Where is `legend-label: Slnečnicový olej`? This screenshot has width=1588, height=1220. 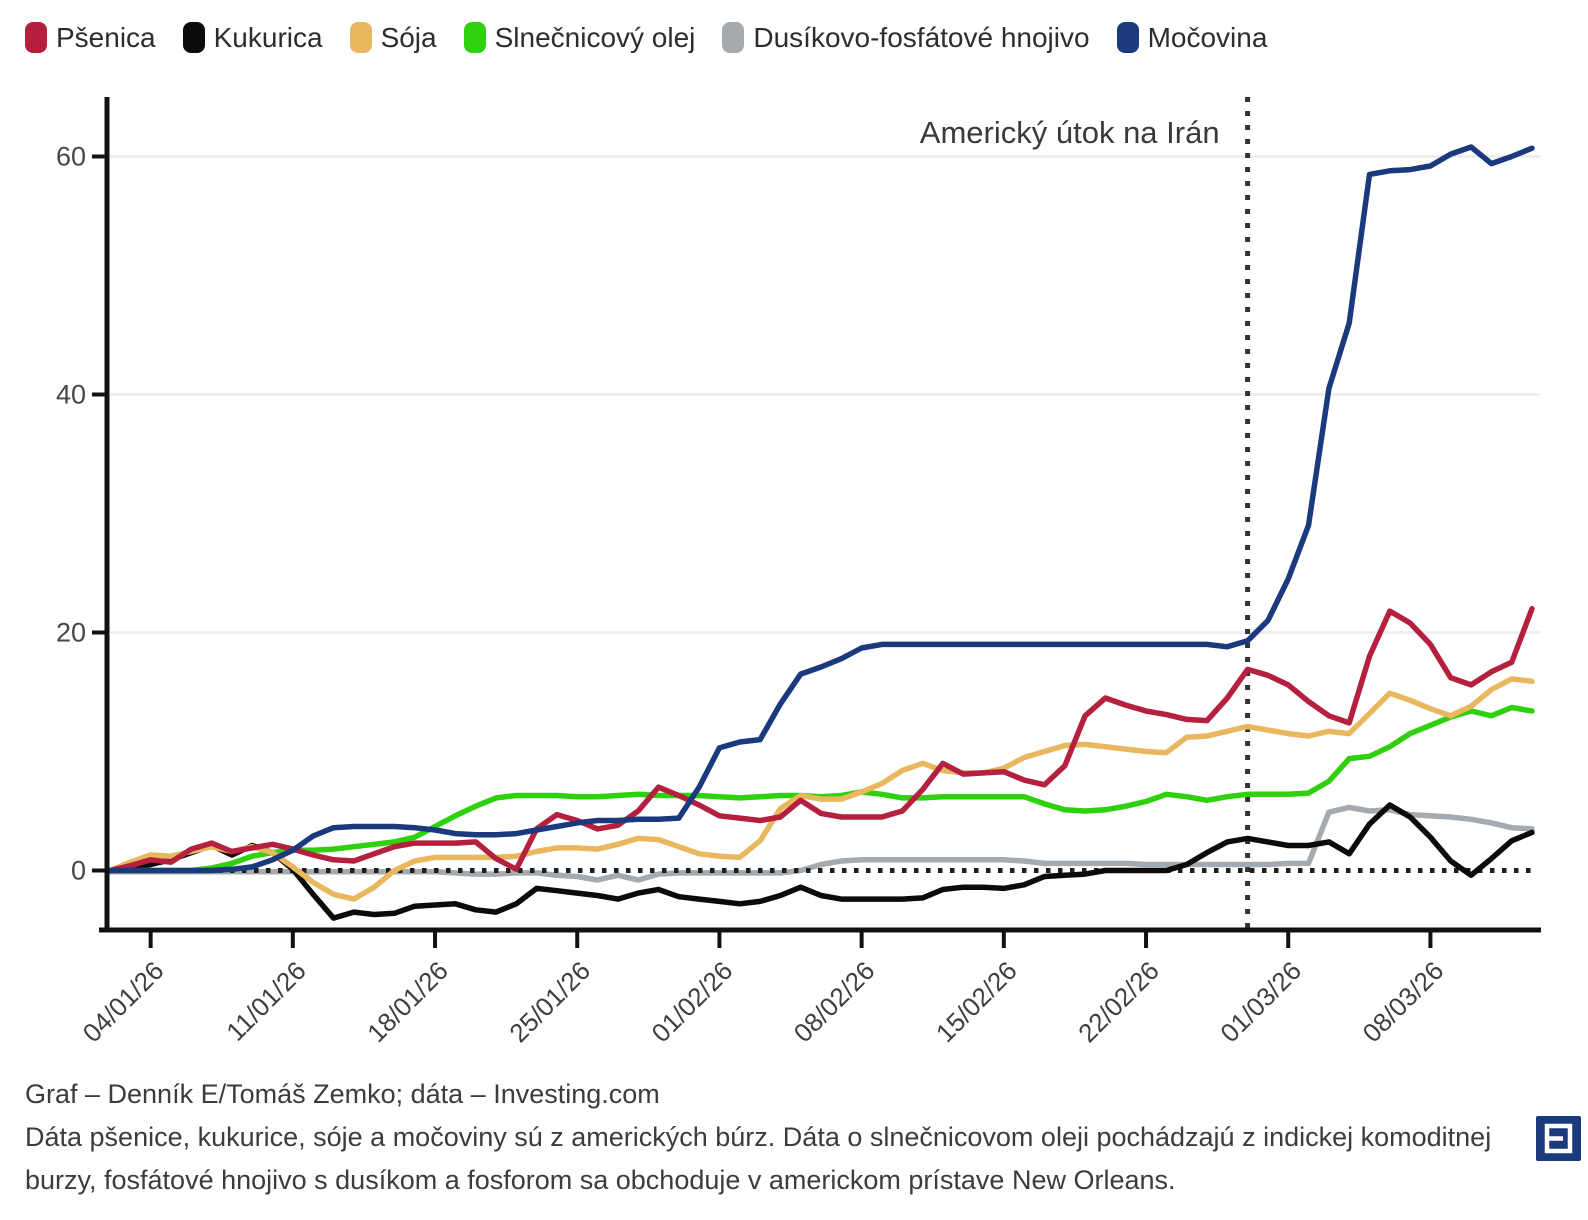 legend-label: Slnečnicový olej is located at coordinates (595, 37).